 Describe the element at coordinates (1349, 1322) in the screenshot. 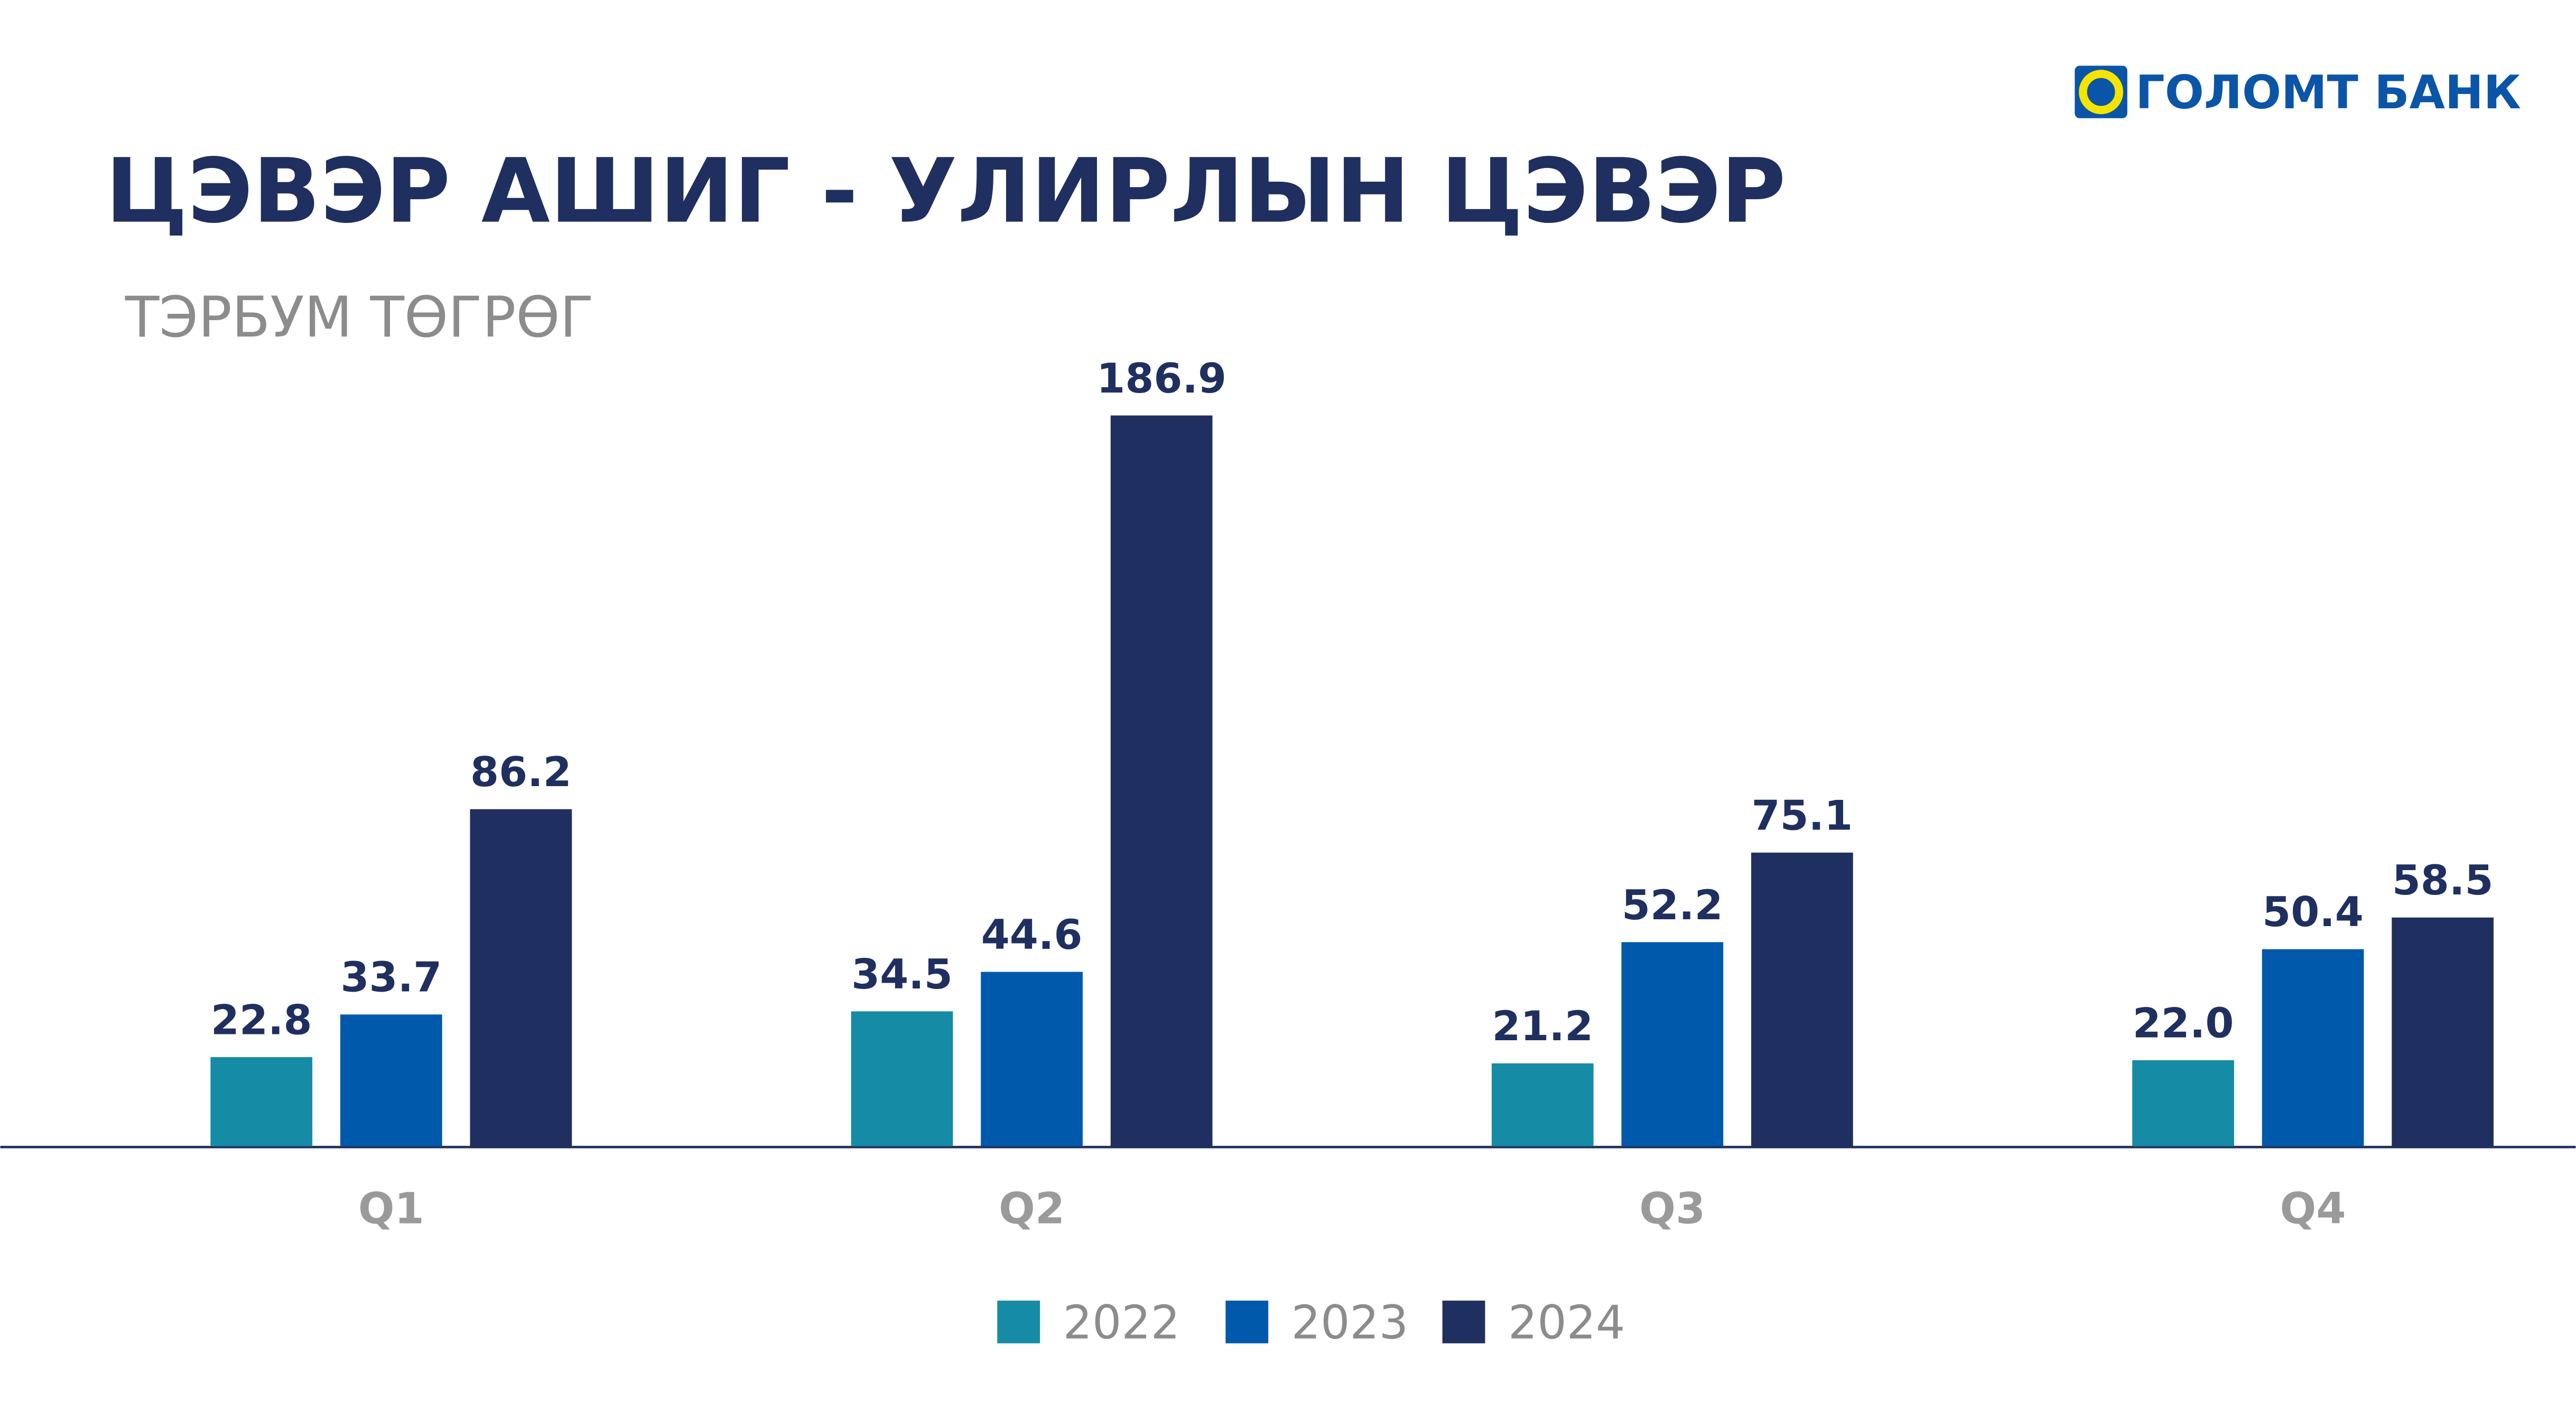

I see `legend-label: 2023` at that location.